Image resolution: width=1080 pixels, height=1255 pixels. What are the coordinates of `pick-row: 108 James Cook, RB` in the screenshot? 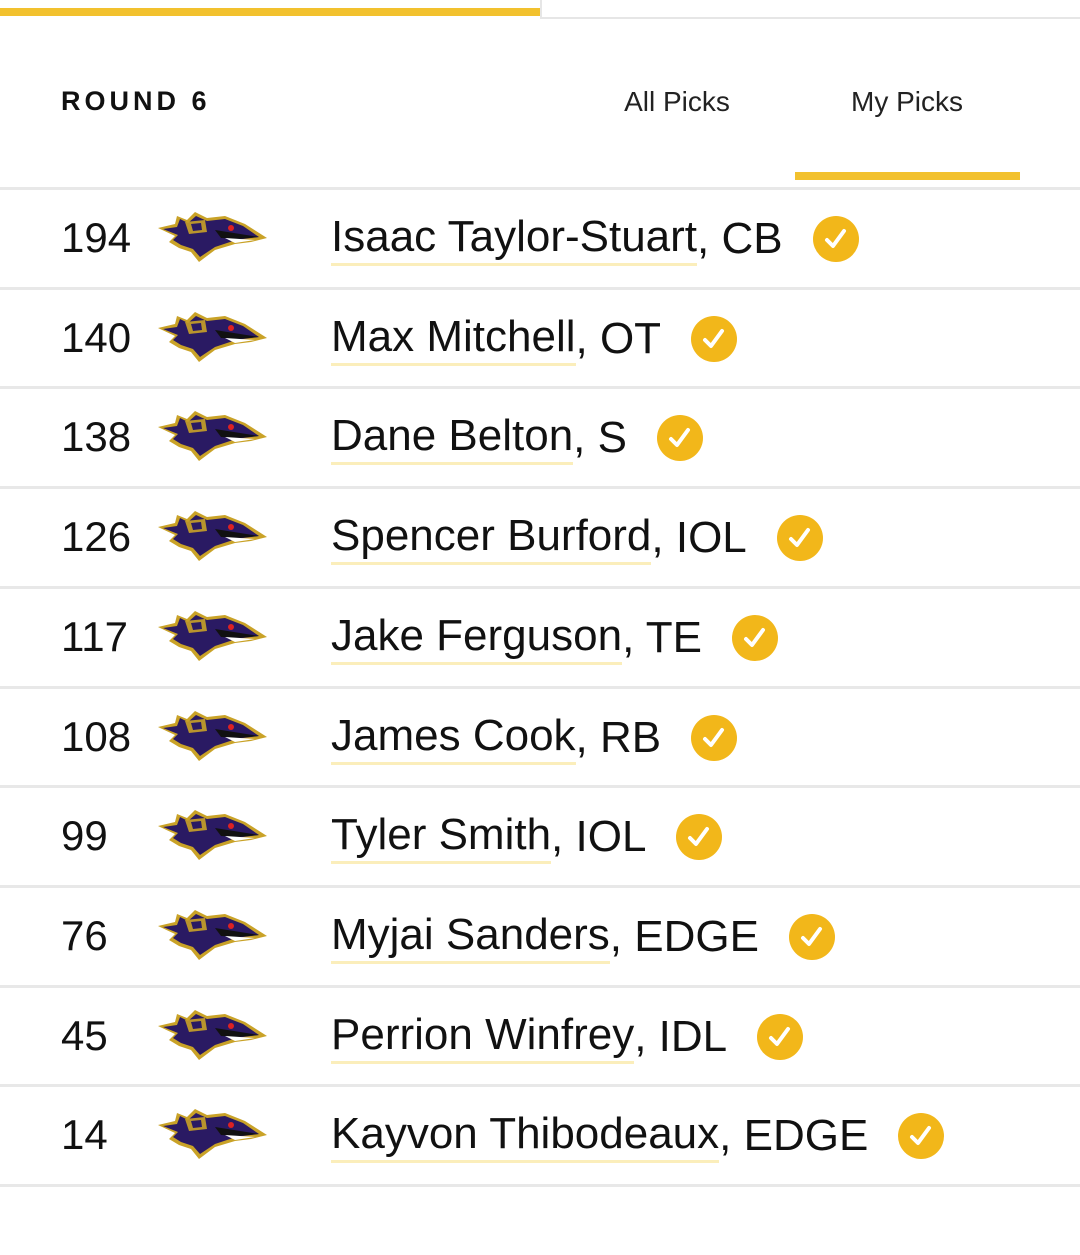 It's located at (540, 736).